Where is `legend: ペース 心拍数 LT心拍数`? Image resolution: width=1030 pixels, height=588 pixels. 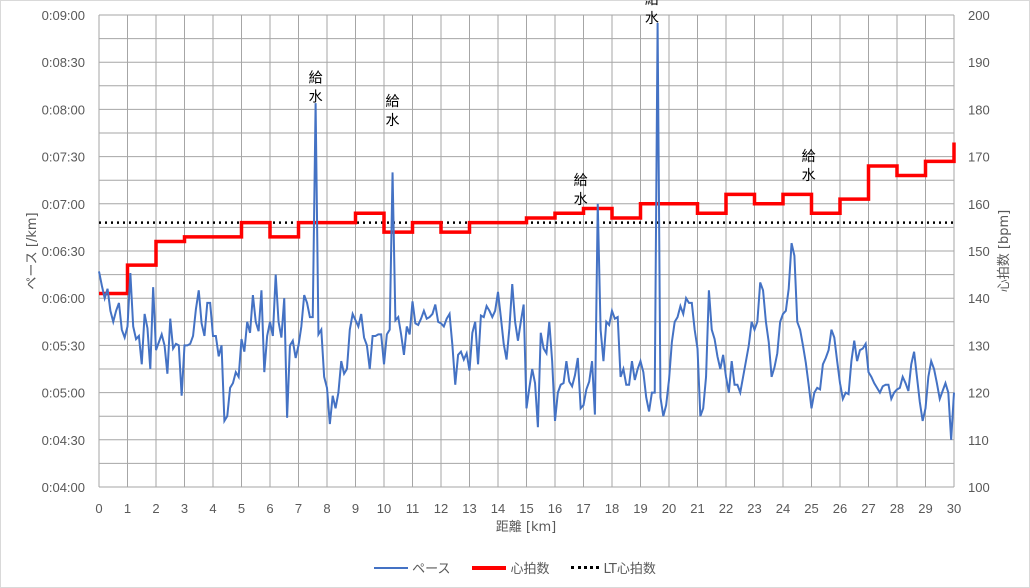
legend: ペース 心拍数 LT心拍数 is located at coordinates (515, 567).